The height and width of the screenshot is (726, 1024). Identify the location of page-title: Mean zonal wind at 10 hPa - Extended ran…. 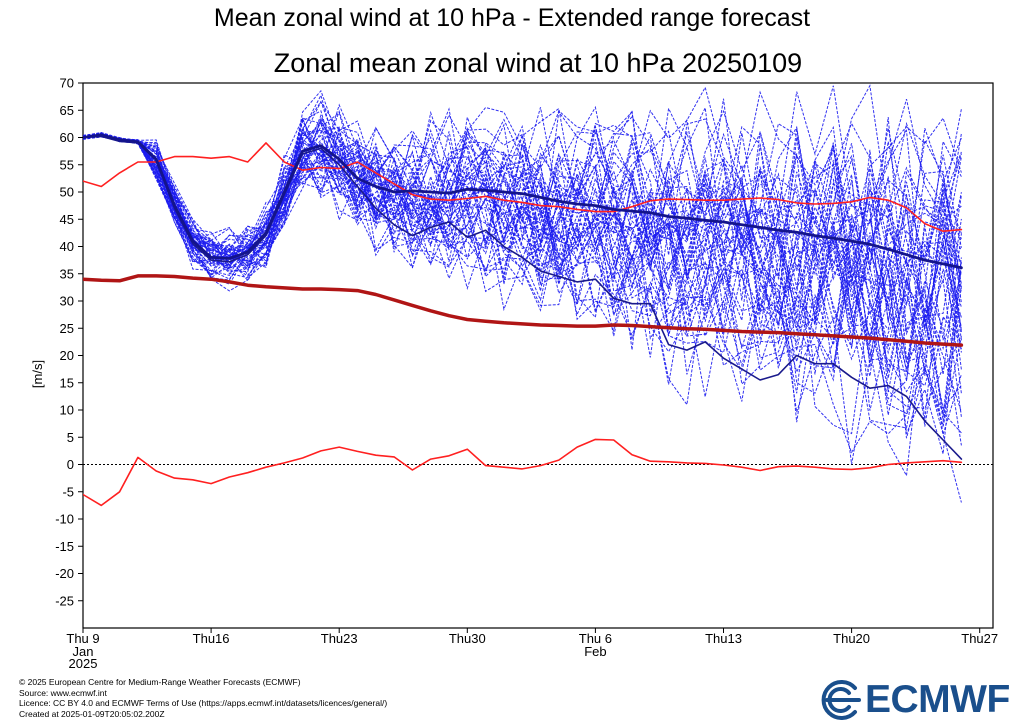
(512, 18).